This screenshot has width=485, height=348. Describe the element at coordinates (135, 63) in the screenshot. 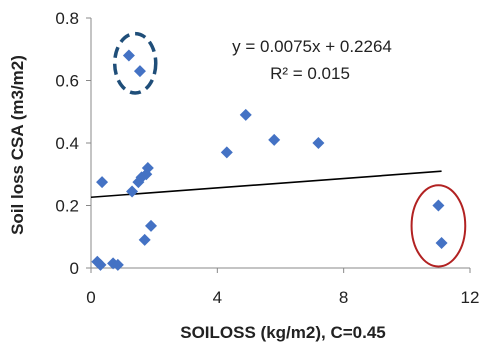

I see `highlight-dashed-circle` at that location.